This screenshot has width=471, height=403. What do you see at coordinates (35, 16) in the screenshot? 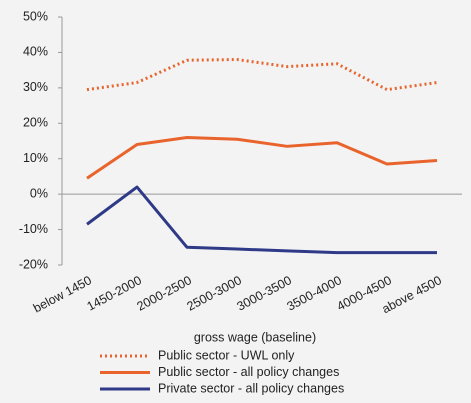
I see `y-tick-label: 50%` at bounding box center [35, 16].